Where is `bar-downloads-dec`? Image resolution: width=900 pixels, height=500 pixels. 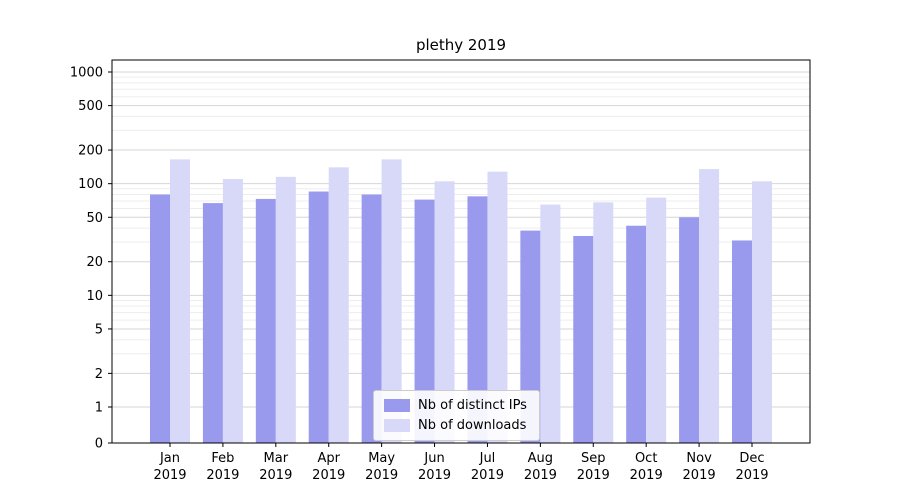 bar-downloads-dec is located at coordinates (762, 312).